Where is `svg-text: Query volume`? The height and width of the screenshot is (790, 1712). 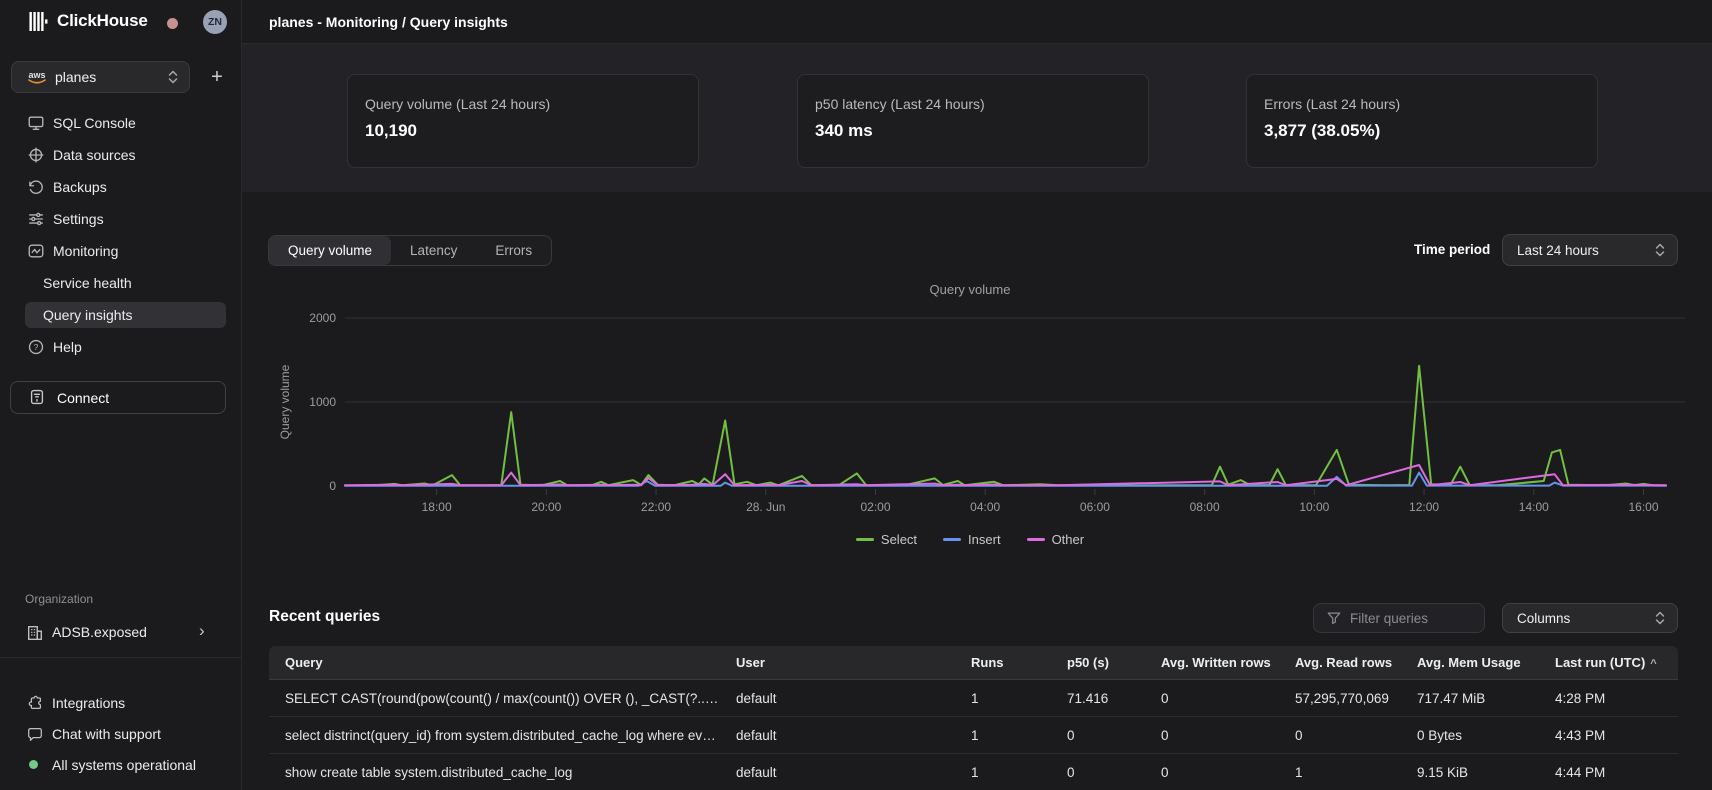 svg-text: Query volume is located at coordinates (285, 401).